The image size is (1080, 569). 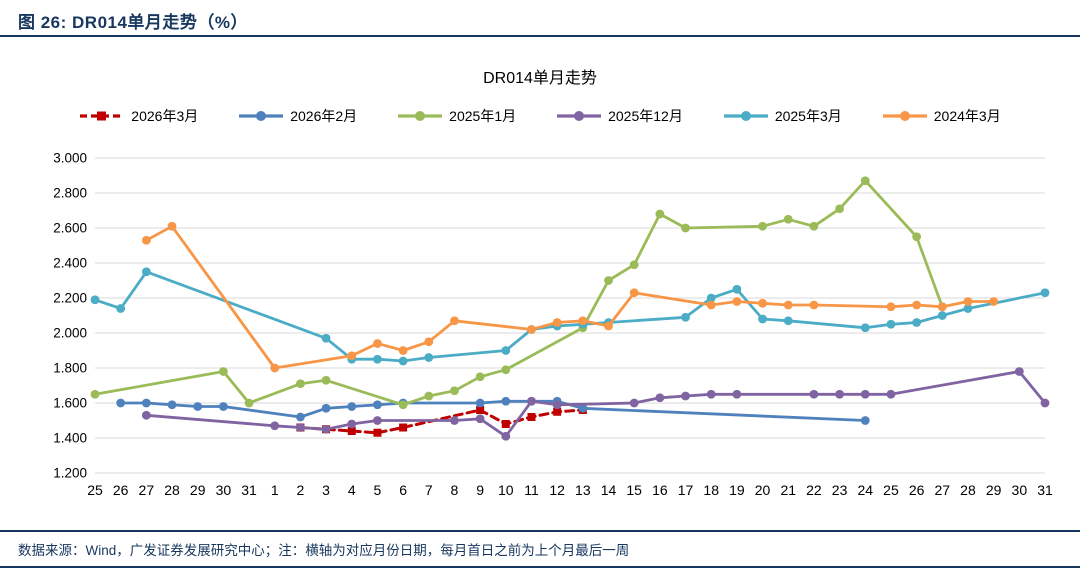 I want to click on svg-text: 22, so click(x=814, y=490).